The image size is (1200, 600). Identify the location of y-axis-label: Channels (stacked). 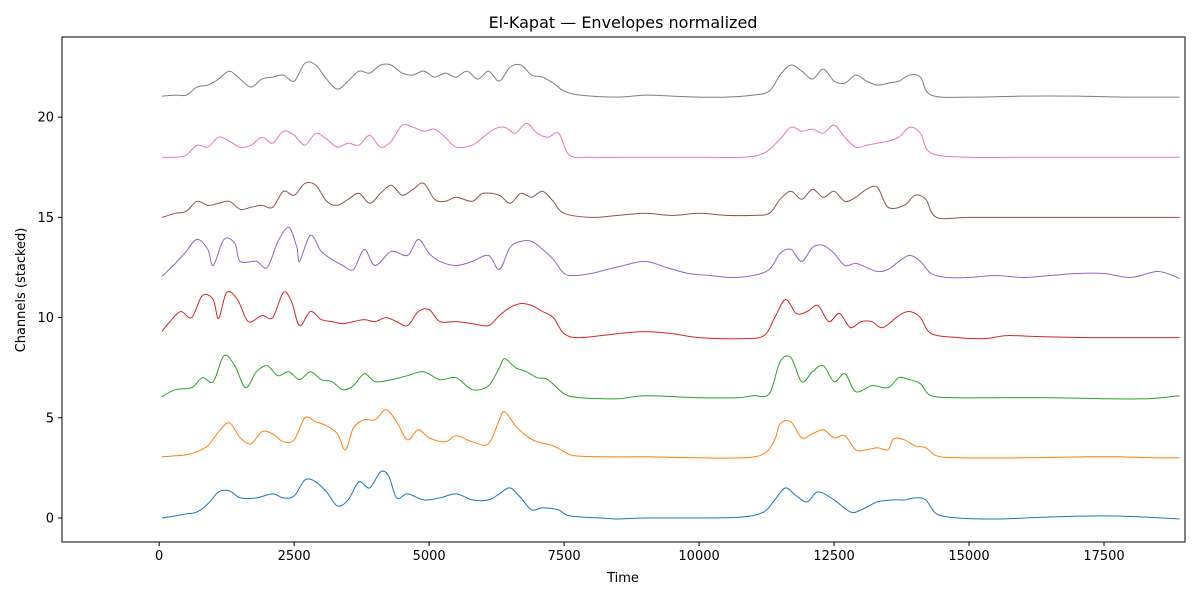
(21, 290).